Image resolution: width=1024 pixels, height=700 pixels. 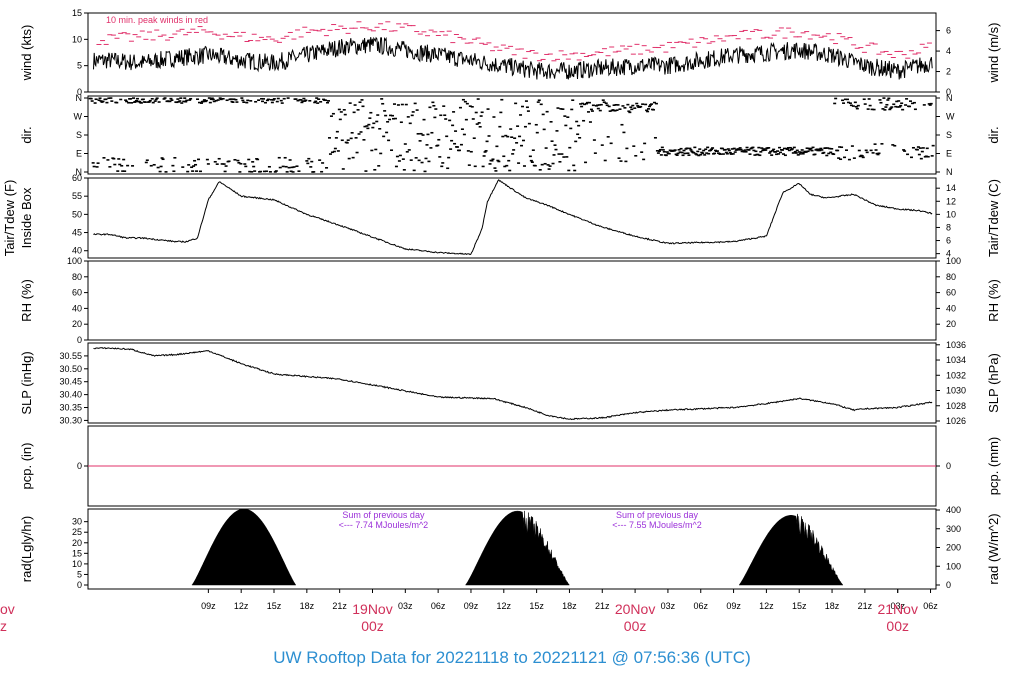 I want to click on ytick-label-right-0-3: 6, so click(x=948, y=31).